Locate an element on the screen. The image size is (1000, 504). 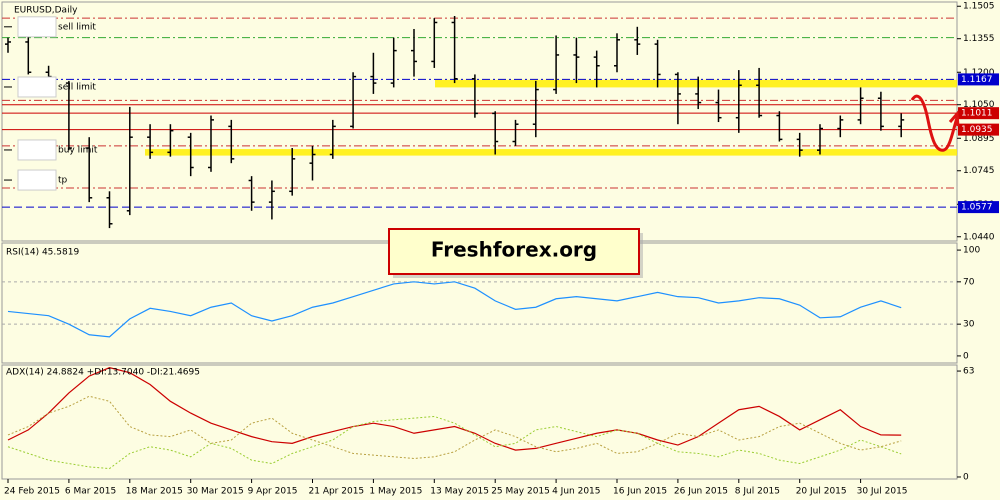
x-tick-label: 30 Jul 2015 is located at coordinates (882, 492).